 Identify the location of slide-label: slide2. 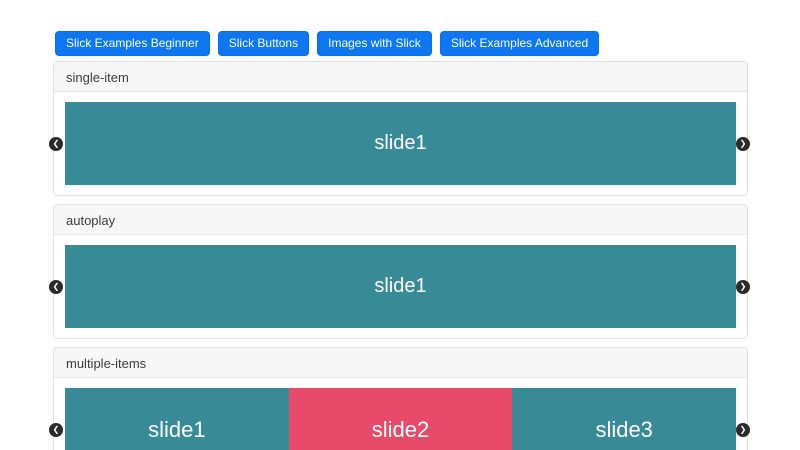
(400, 429).